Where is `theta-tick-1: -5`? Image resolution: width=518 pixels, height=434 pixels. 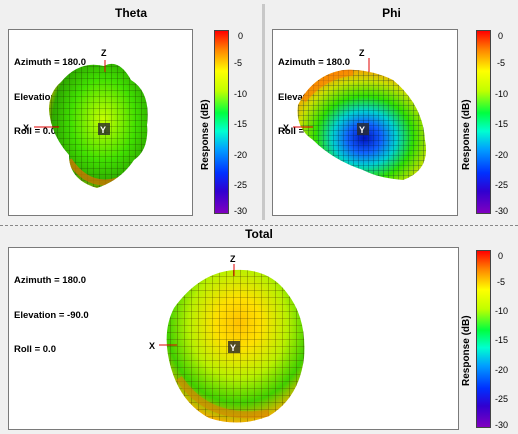 theta-tick-1: -5 is located at coordinates (238, 63).